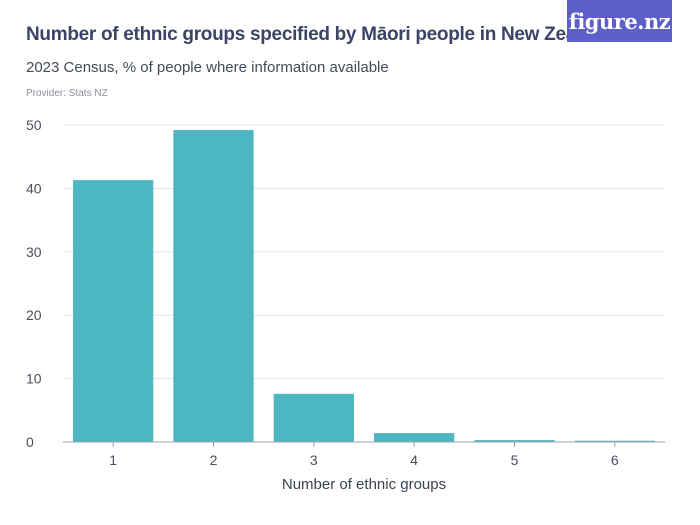 The height and width of the screenshot is (525, 700). Describe the element at coordinates (67, 93) in the screenshot. I see `data-provider: Provider: Stats NZ` at that location.